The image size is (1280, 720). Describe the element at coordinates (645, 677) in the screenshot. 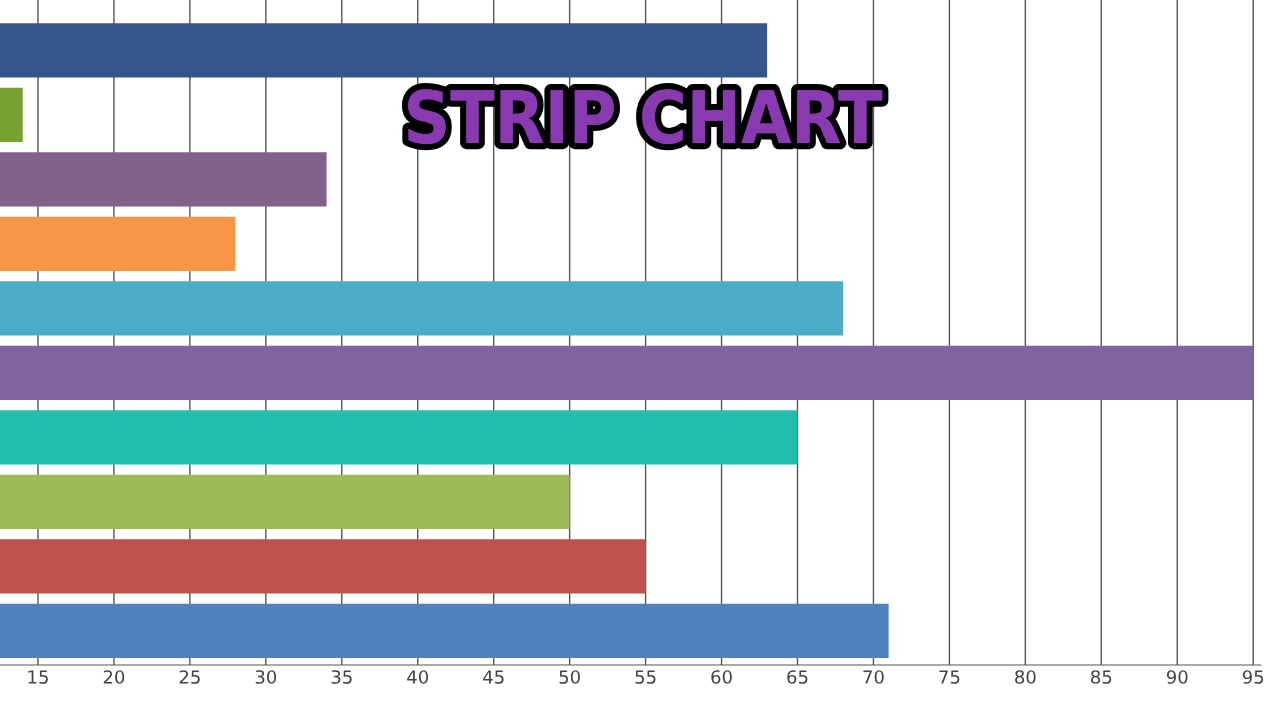

I see `x-tick-label: 55` at that location.